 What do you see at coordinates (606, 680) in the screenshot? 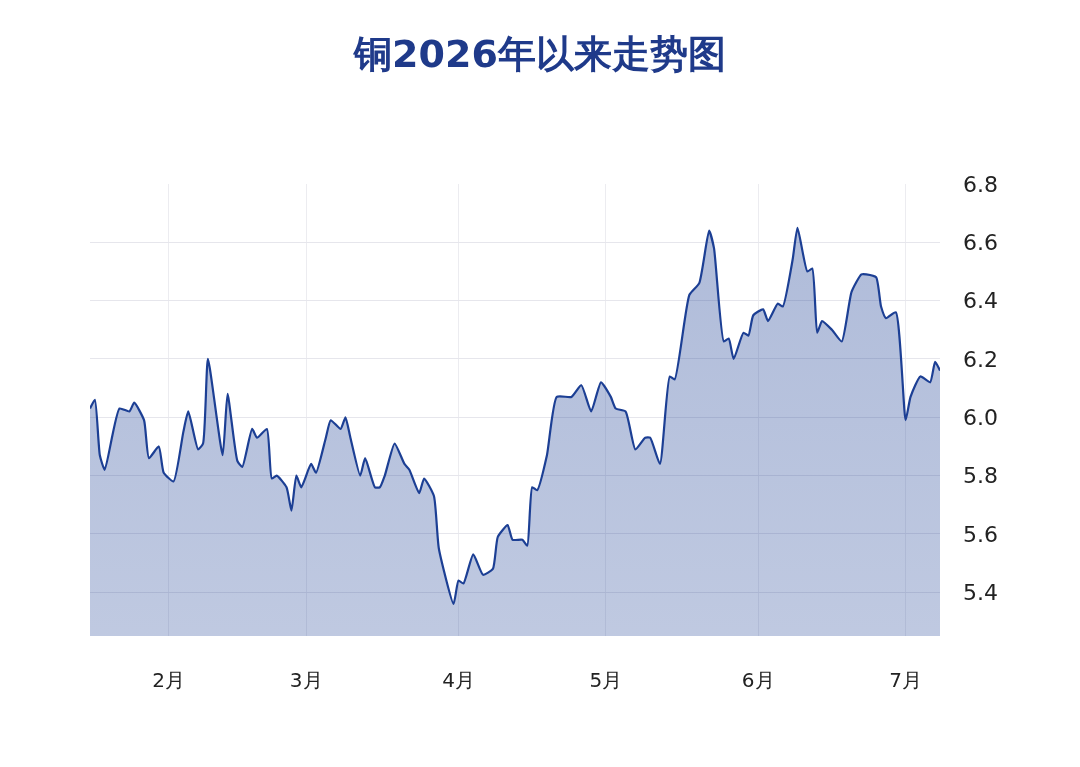
I see `x-tick-label: 5月` at bounding box center [606, 680].